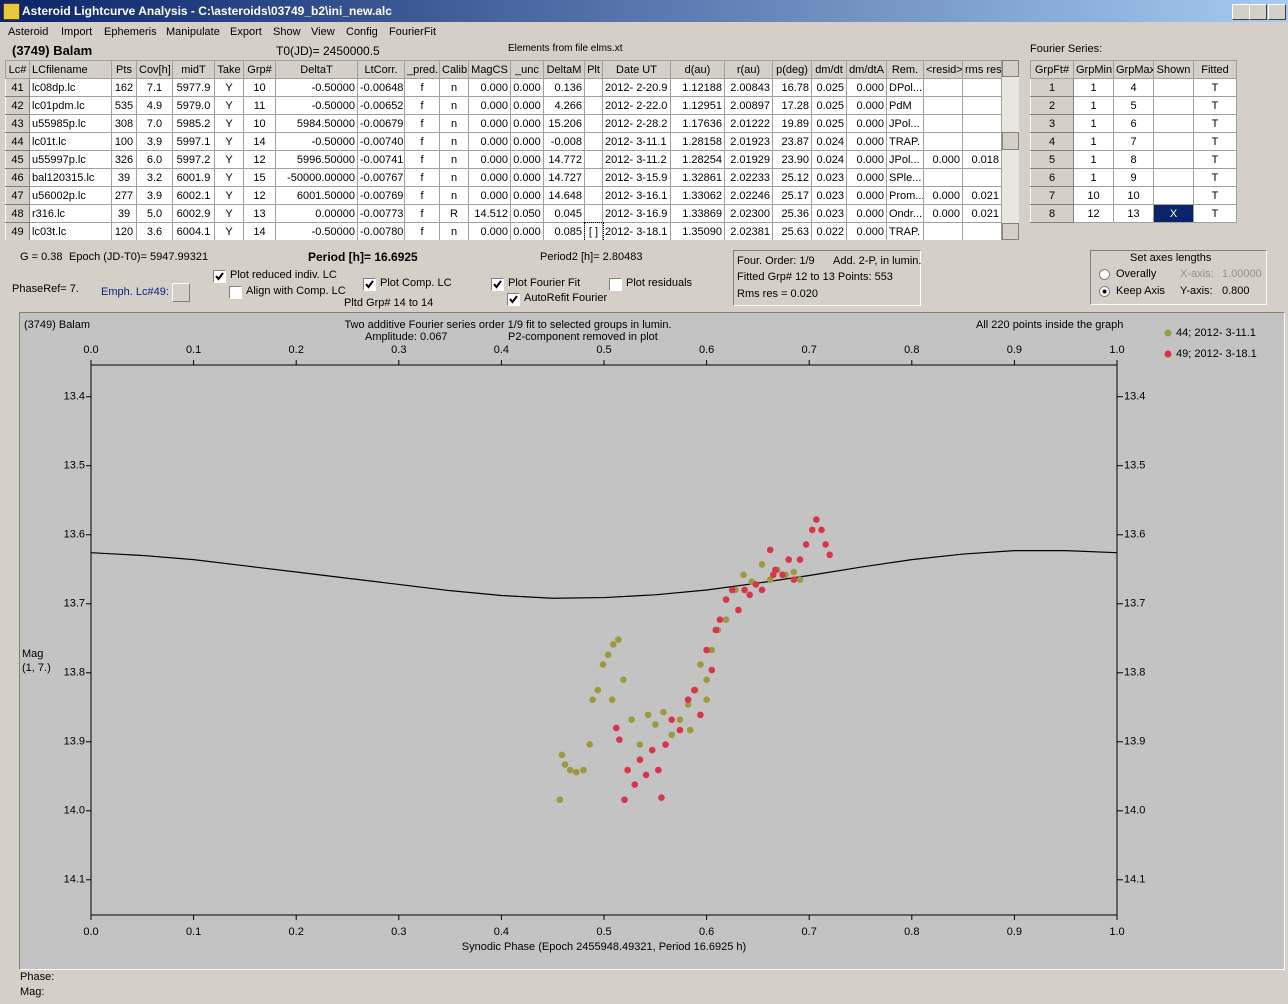 The image size is (1288, 1004). I want to click on status-phase: Phase:, so click(37, 977).